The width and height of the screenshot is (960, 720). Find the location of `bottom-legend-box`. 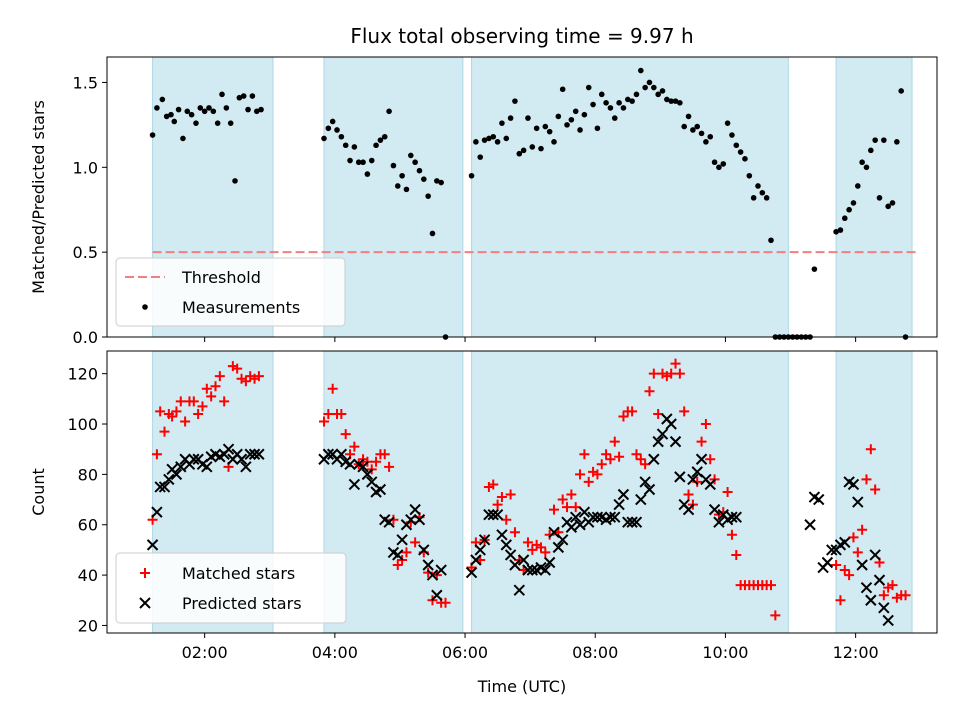

bottom-legend-box is located at coordinates (231, 588).